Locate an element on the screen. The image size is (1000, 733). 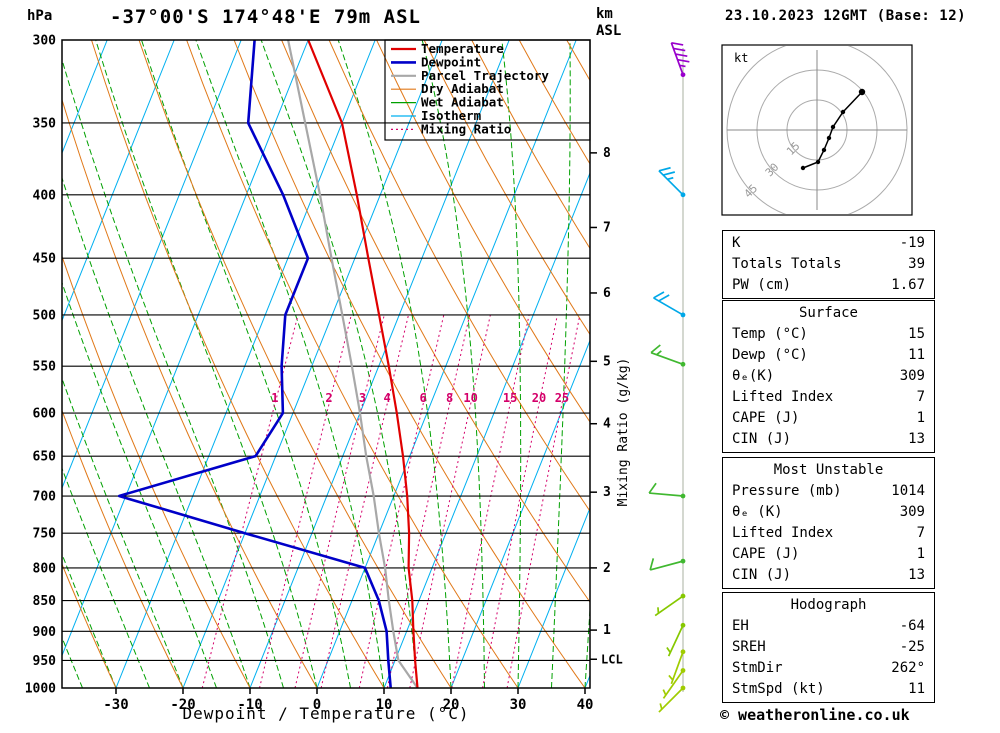
stat-value: 1.67 is located at coordinates (908, 285).